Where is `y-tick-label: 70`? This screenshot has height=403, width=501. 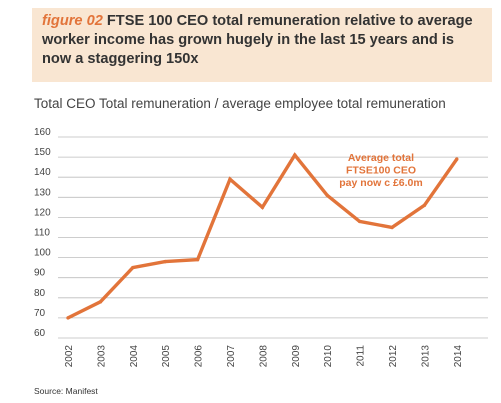 y-tick-label: 70 is located at coordinates (40, 313).